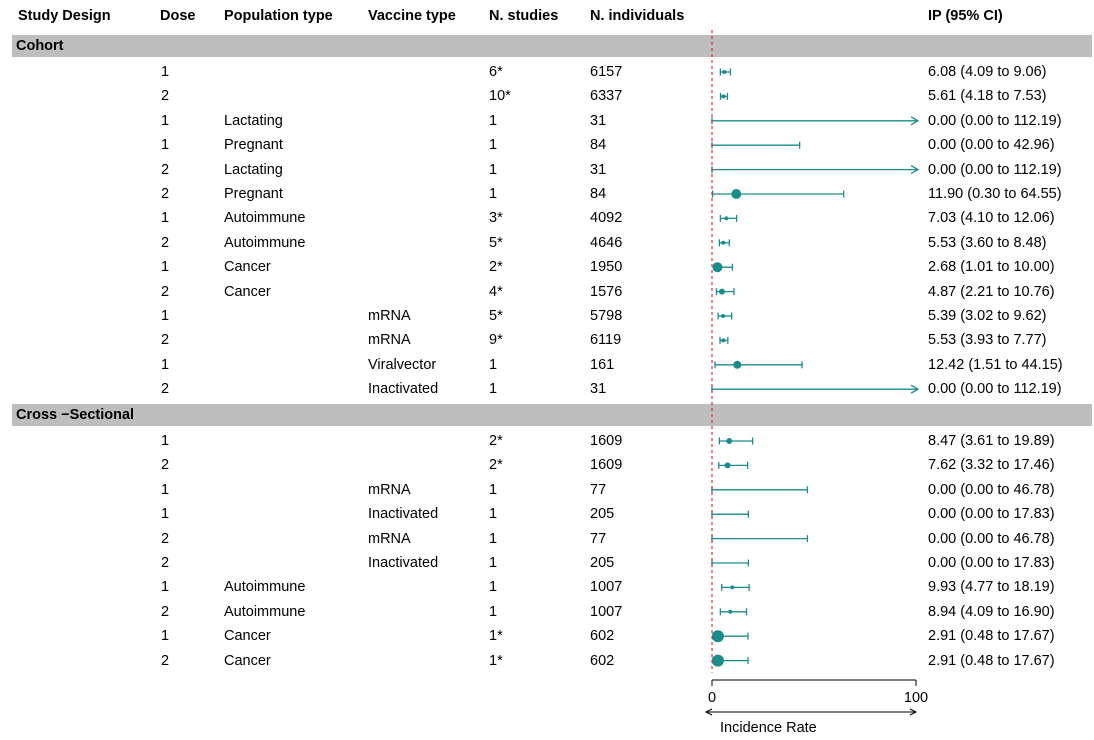 This screenshot has height=740, width=1094. What do you see at coordinates (75, 415) in the screenshot?
I see `group-label: Cross −Sectional` at bounding box center [75, 415].